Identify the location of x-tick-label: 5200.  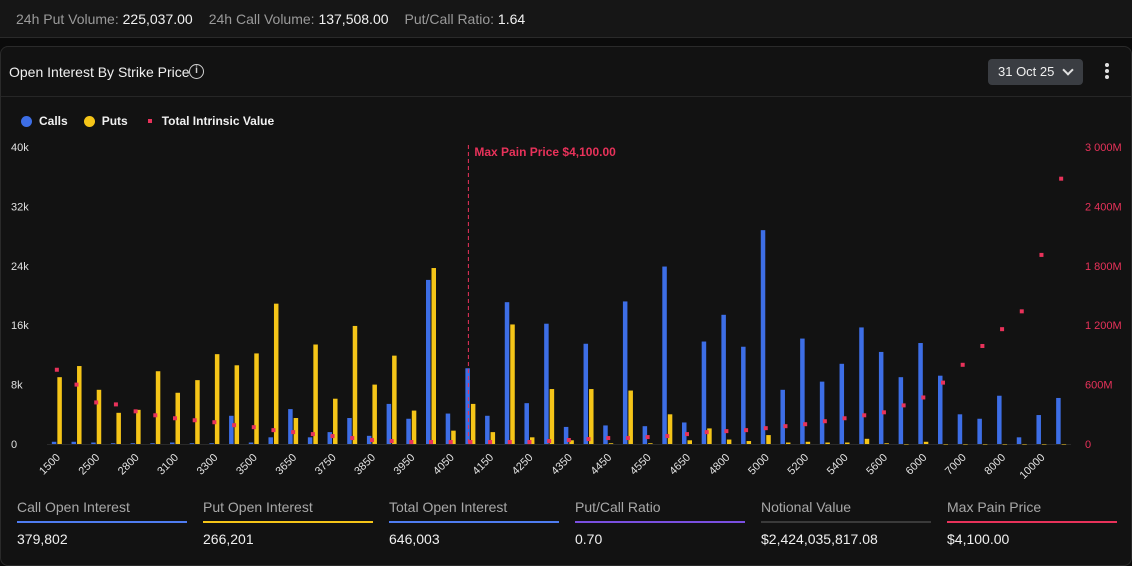
(798, 465).